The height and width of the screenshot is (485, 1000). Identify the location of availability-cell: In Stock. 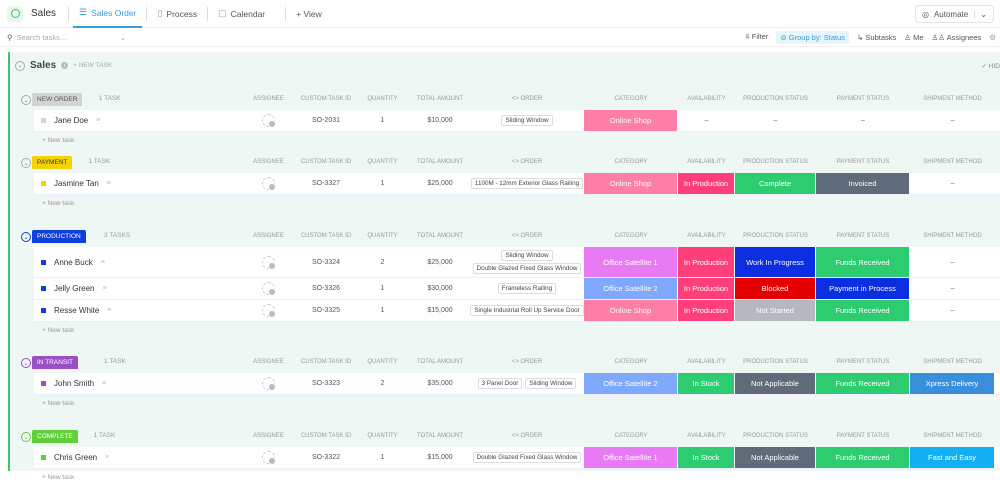
(706, 383).